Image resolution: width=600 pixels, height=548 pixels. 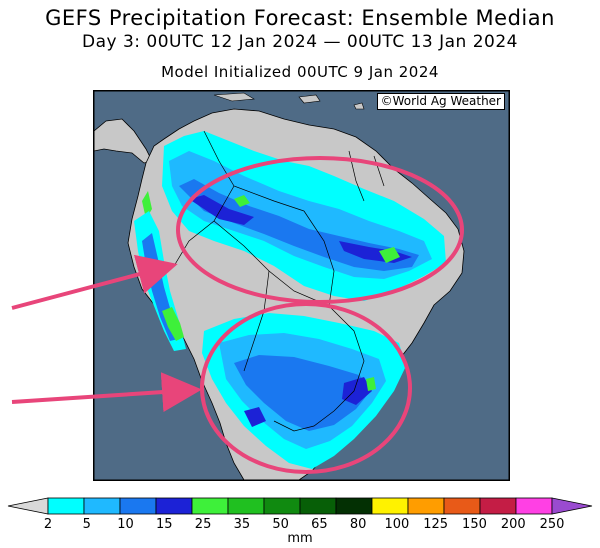 I want to click on colorbar-tick-label: 100, so click(x=397, y=524).